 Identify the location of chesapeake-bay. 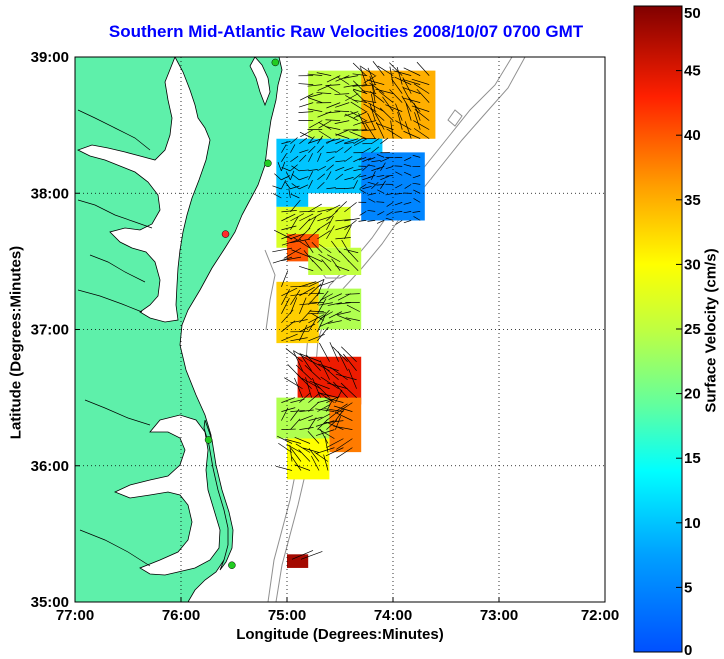
(143, 190).